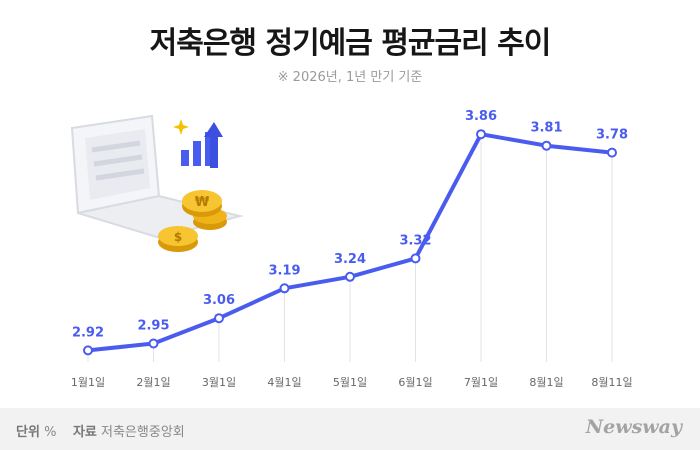  What do you see at coordinates (88, 332) in the screenshot?
I see `value-label: 2.92` at bounding box center [88, 332].